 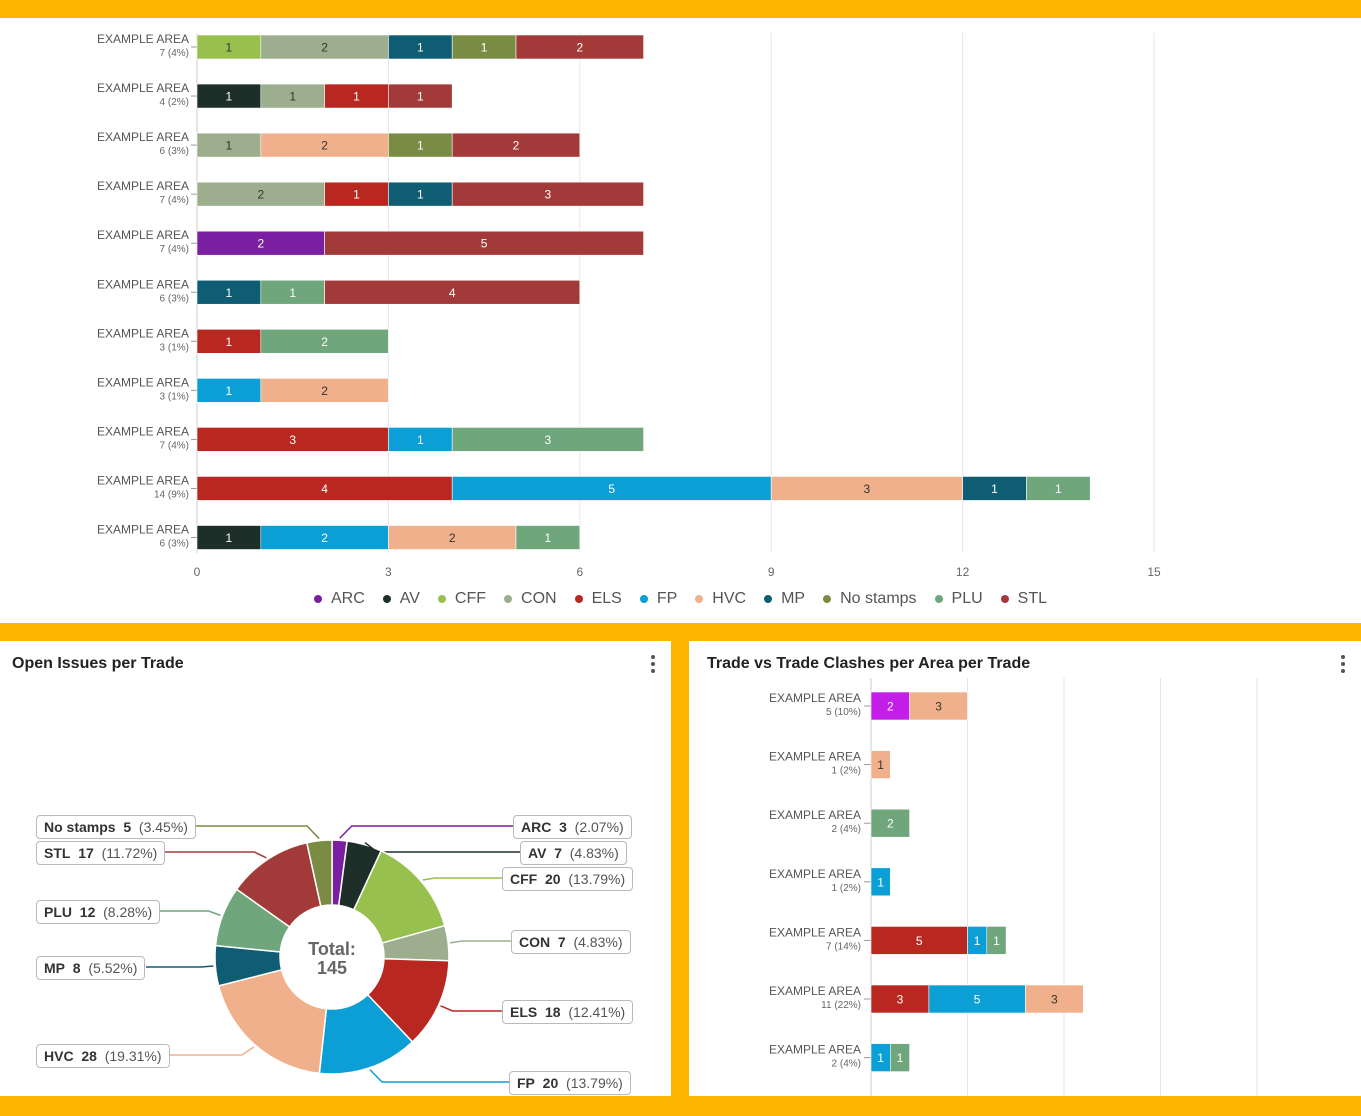 What do you see at coordinates (870, 599) in the screenshot?
I see `legend-item-no-stamps: No stamps` at bounding box center [870, 599].